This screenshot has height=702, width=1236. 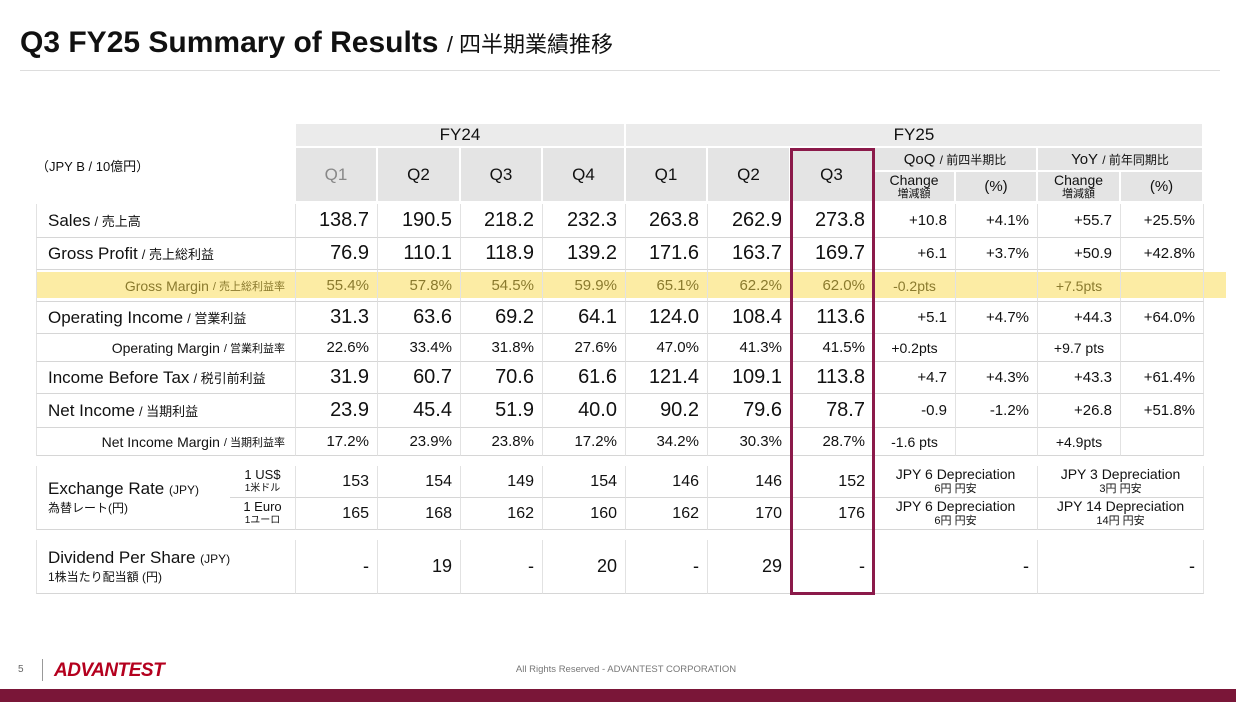 I want to click on qoq-change: +0.2pts, so click(x=915, y=348).